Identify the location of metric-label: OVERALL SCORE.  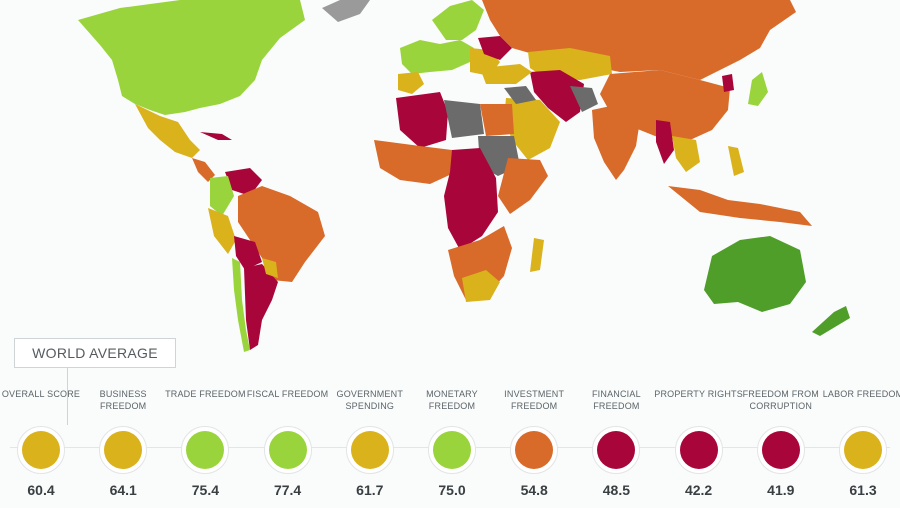
(41, 394).